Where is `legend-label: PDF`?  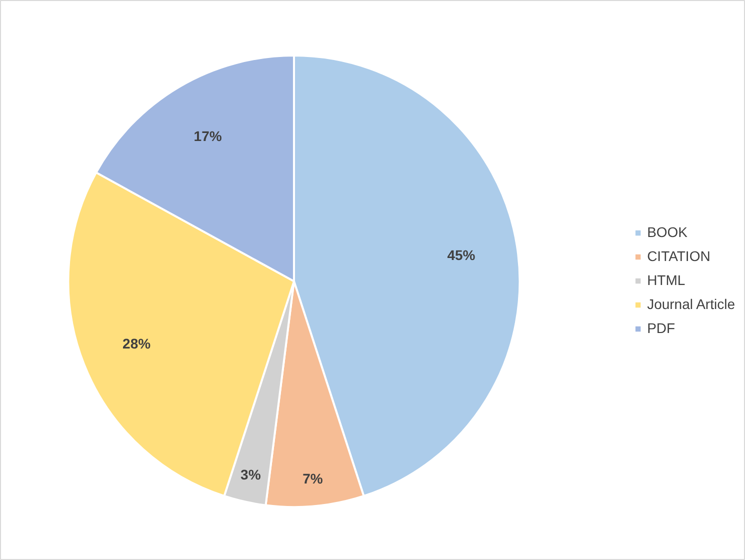 legend-label: PDF is located at coordinates (661, 328).